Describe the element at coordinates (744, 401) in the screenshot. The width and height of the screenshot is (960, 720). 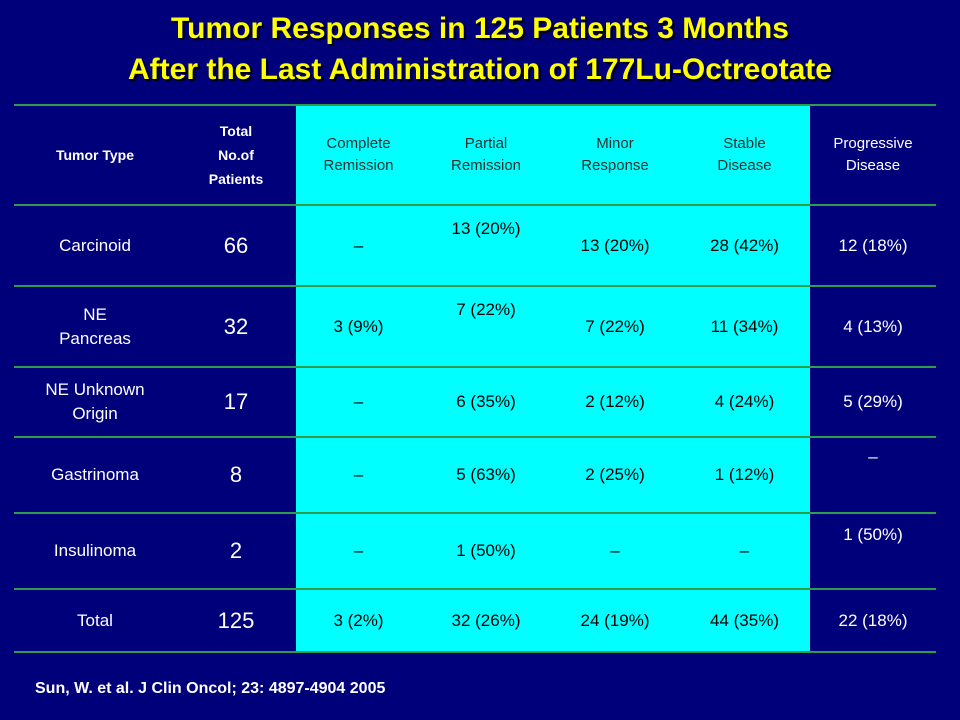
I see `table-cell-stable-disease: 4 (24%)` at that location.